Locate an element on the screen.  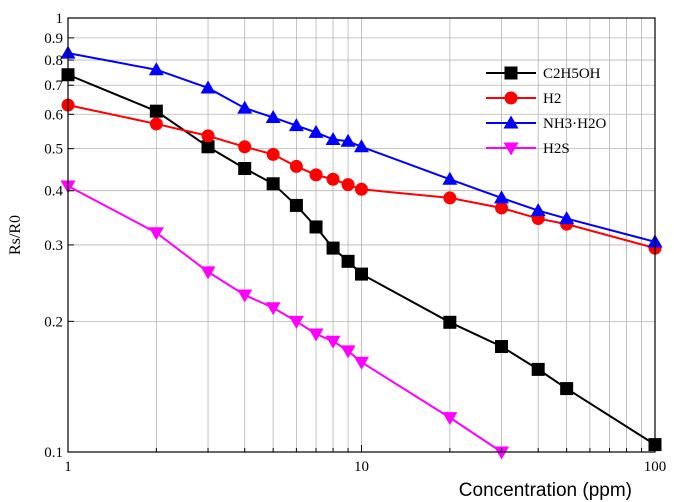
legend-label: C2H5OH is located at coordinates (572, 74).